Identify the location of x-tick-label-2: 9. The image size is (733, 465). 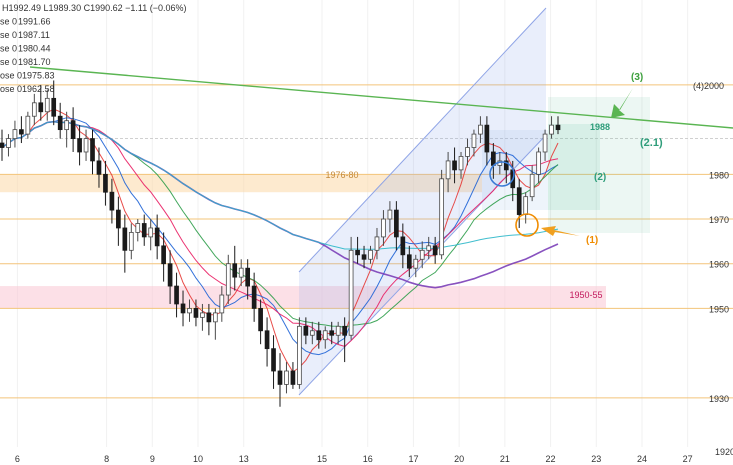
(152, 459).